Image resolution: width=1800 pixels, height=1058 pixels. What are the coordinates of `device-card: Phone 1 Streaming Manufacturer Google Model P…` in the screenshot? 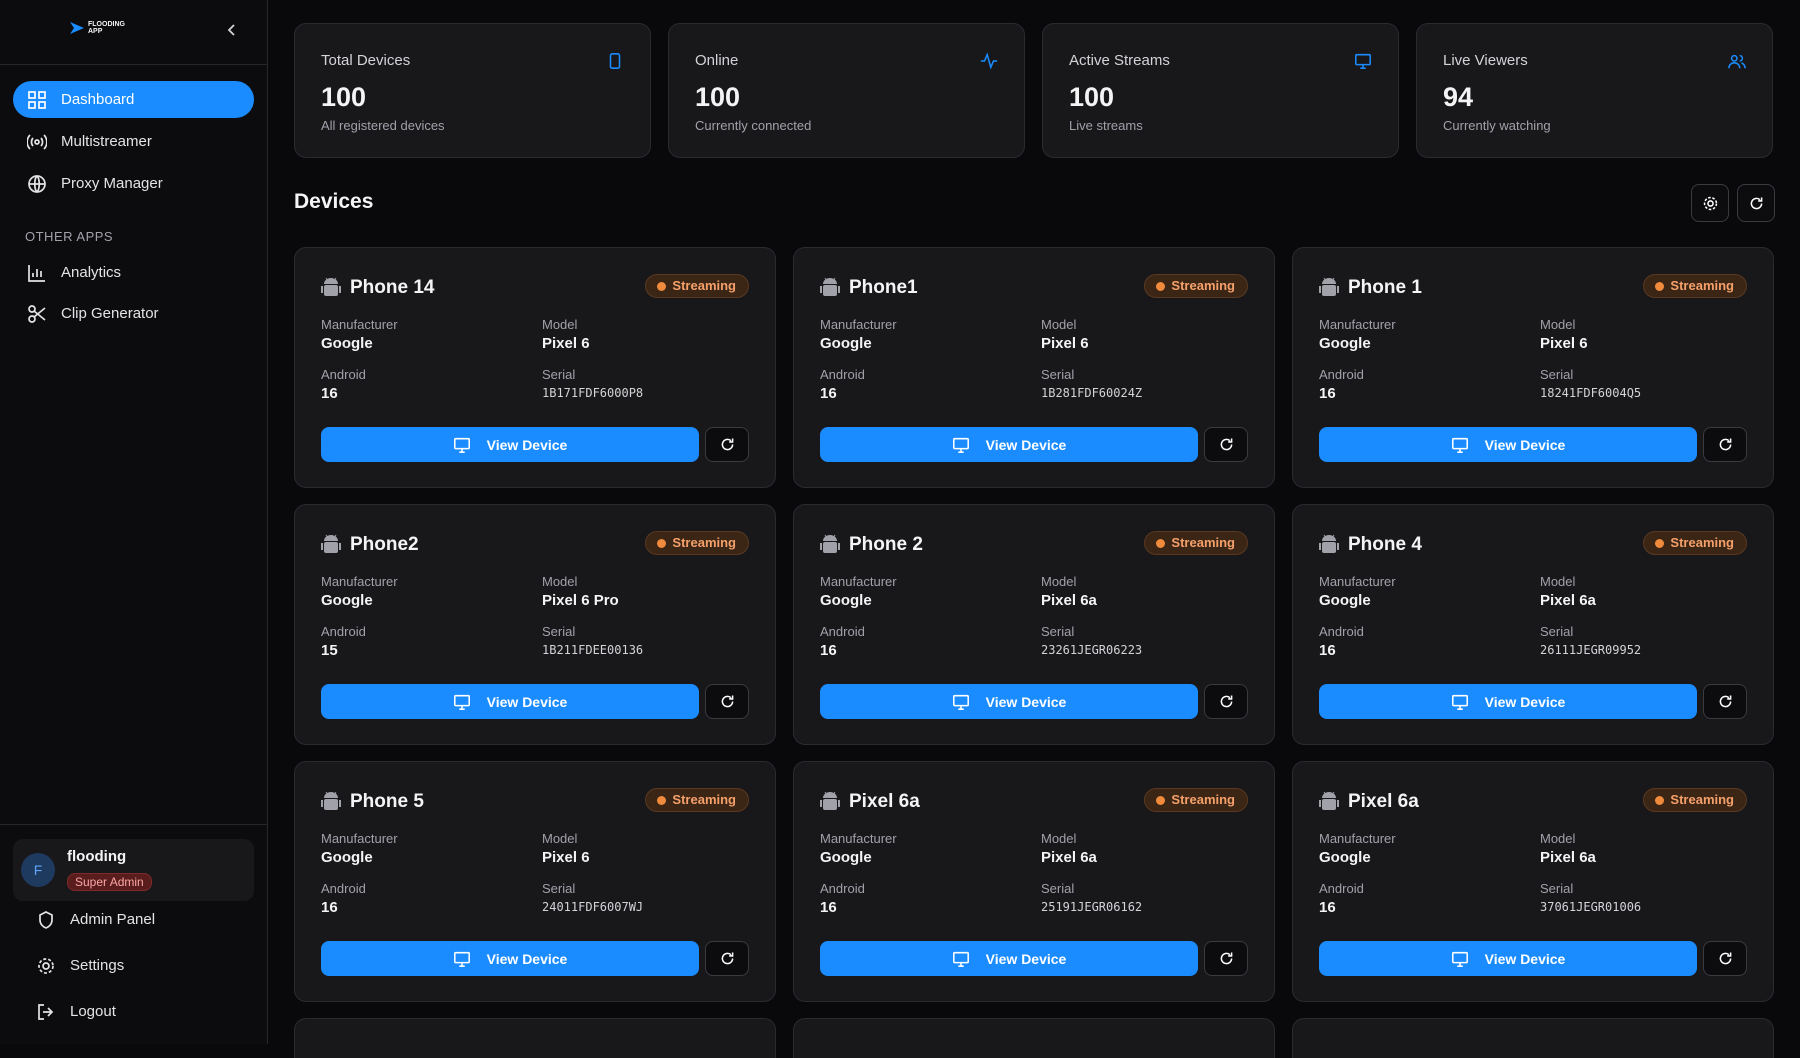 It's located at (1533, 367).